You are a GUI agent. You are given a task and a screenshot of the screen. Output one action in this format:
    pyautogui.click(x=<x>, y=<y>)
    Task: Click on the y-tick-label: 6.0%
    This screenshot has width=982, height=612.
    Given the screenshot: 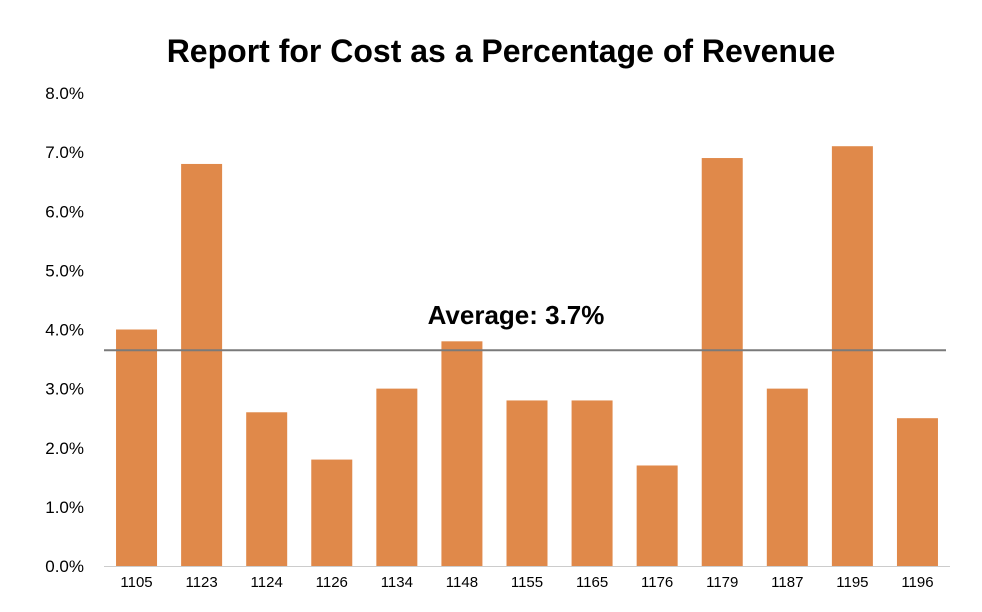 What is the action you would take?
    pyautogui.click(x=64, y=211)
    